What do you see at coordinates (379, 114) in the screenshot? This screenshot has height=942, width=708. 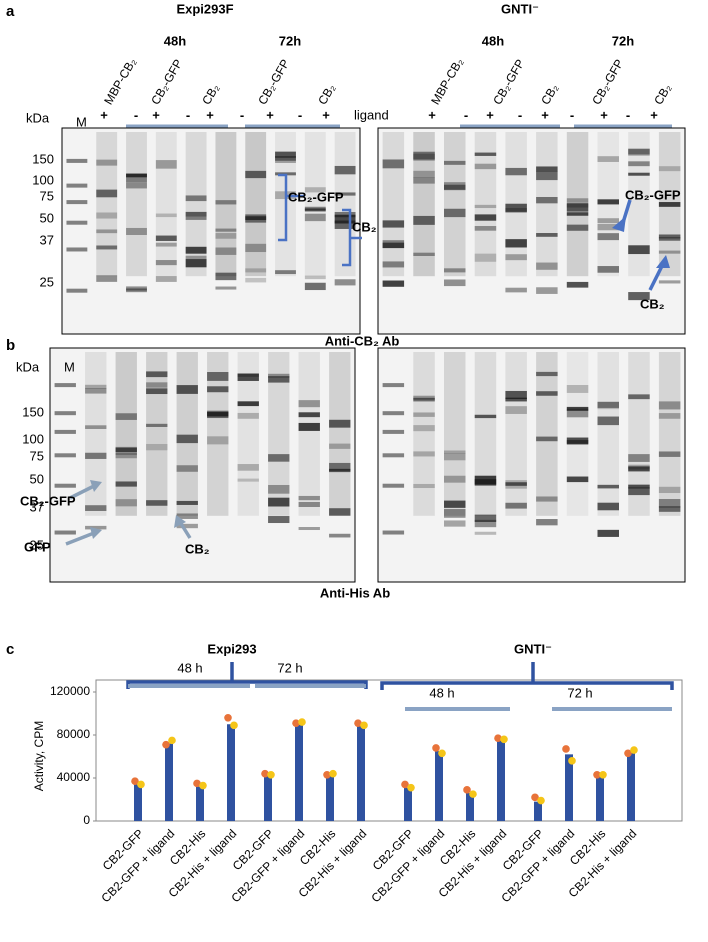 I see `signs: + - + - + - + - + + - + - + - + - +` at bounding box center [379, 114].